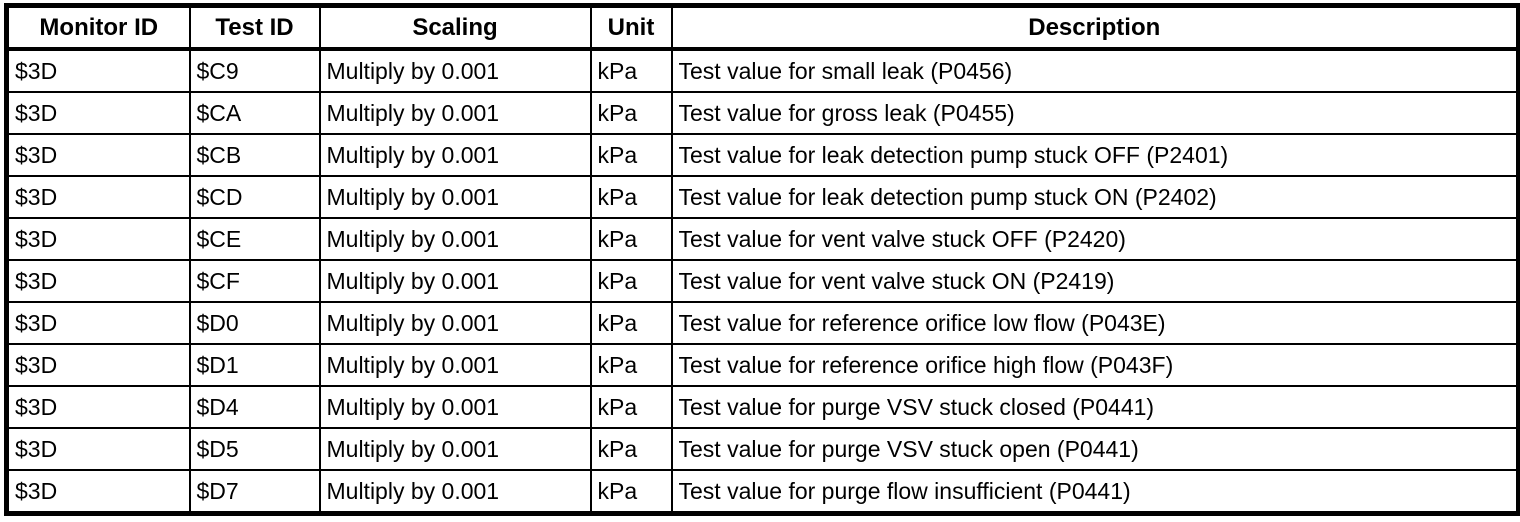 This screenshot has width=1520, height=522. Describe the element at coordinates (254, 449) in the screenshot. I see `cell-test-id: $D5` at that location.